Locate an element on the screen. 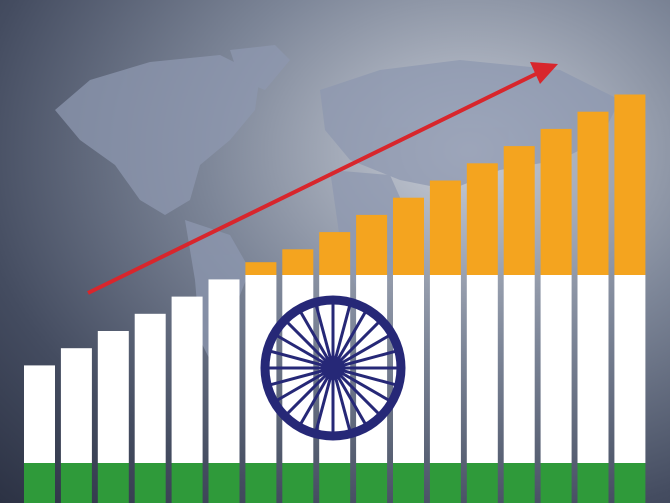 This screenshot has width=670, height=503. chakra-hub is located at coordinates (333, 368).